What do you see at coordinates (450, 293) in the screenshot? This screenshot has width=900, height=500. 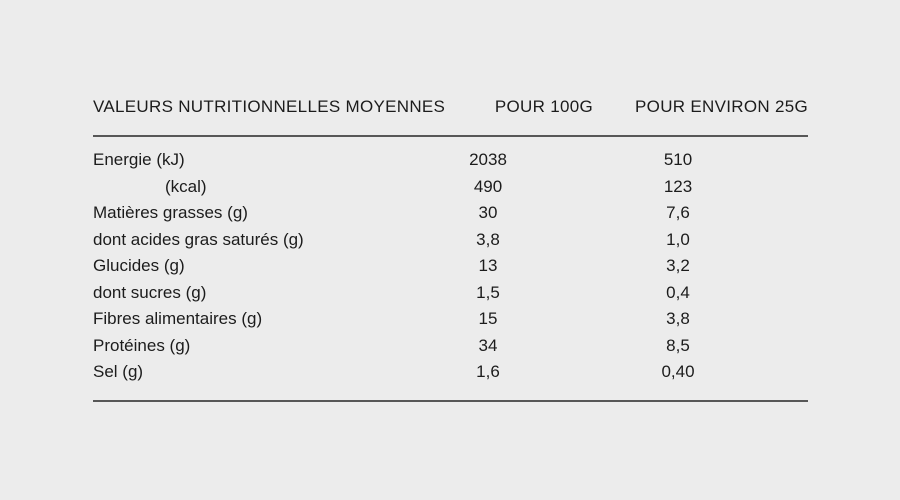 I see `table-row-sugars: dont sucres (g) 1,5 0,4` at bounding box center [450, 293].